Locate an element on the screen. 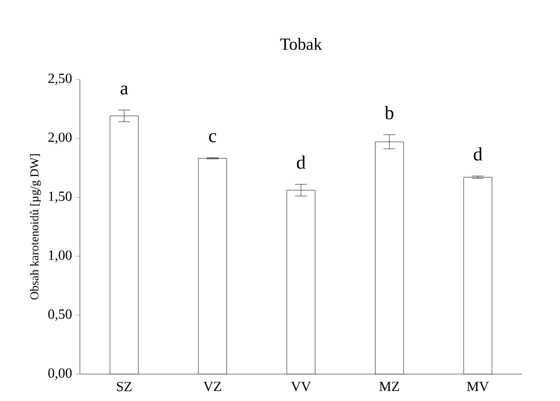 The height and width of the screenshot is (401, 560). x-tick-label: MZ is located at coordinates (389, 386).